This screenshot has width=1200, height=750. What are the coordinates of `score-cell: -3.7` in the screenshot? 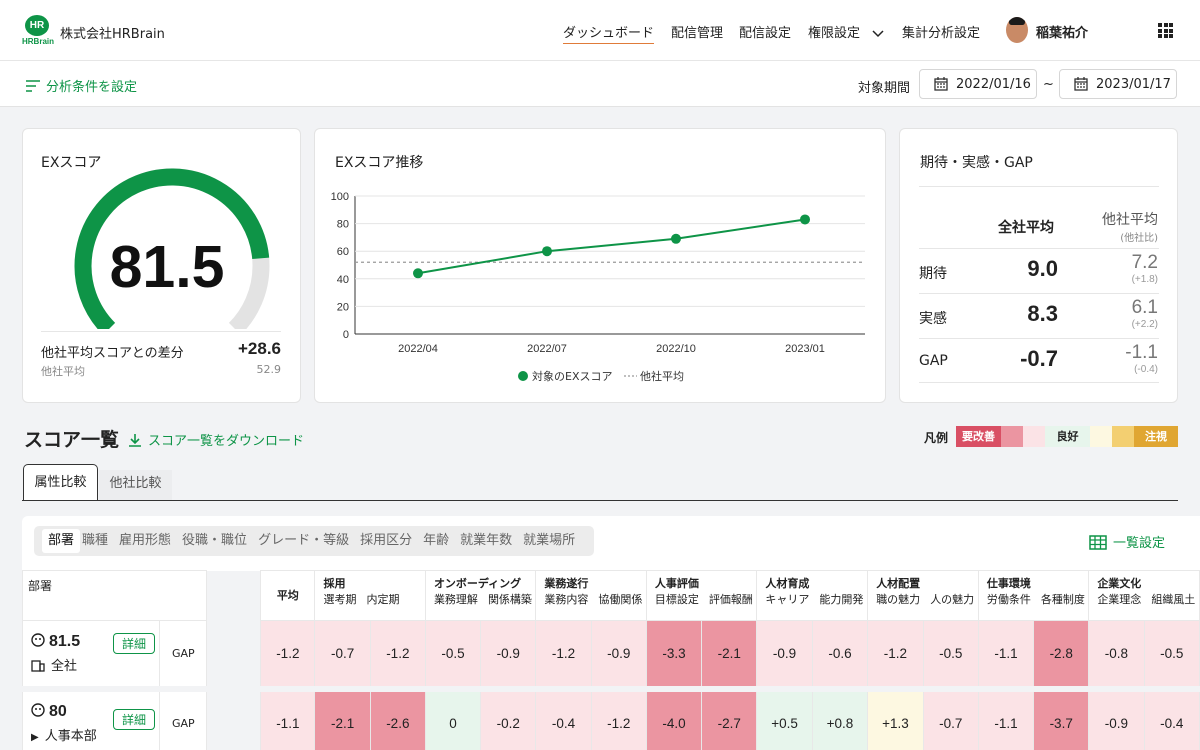 It's located at (1061, 717).